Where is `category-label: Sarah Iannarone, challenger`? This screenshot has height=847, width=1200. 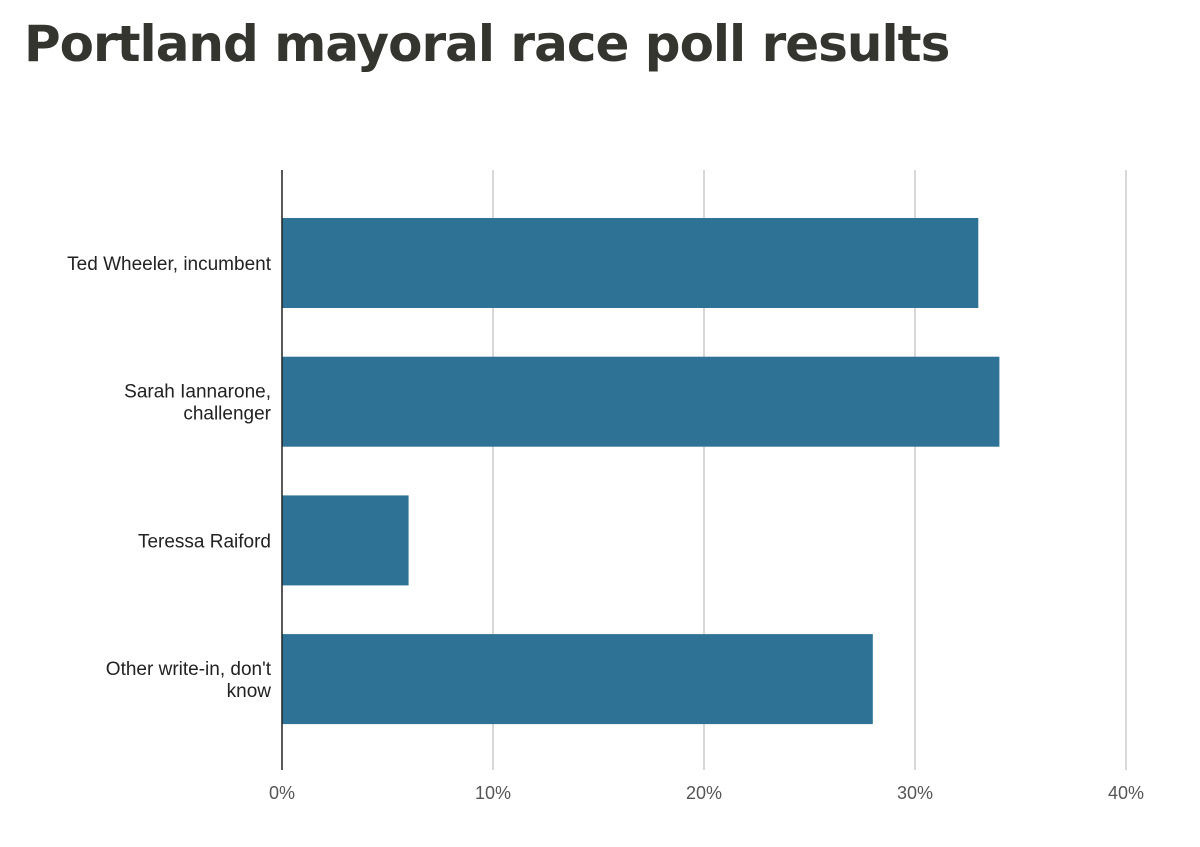
category-label: Sarah Iannarone, challenger is located at coordinates (198, 403).